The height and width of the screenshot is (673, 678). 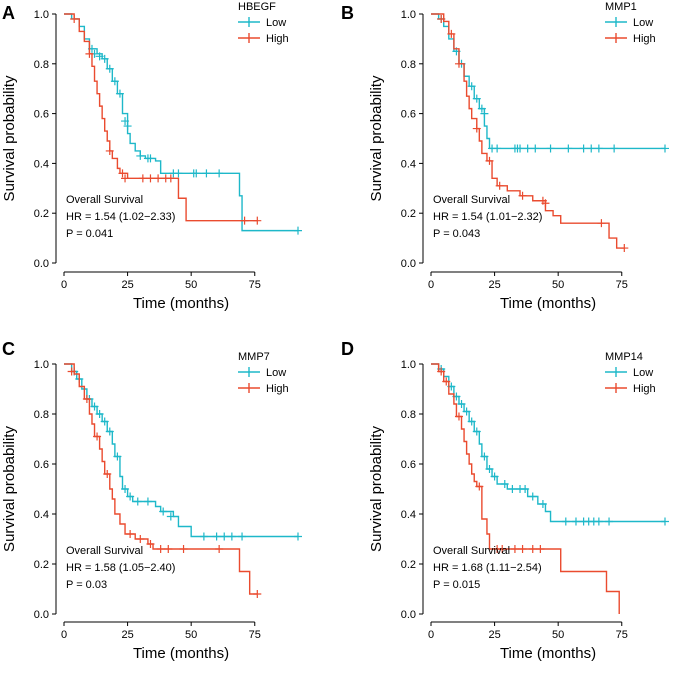 What do you see at coordinates (621, 7) in the screenshot?
I see `legend-title: MMP1` at bounding box center [621, 7].